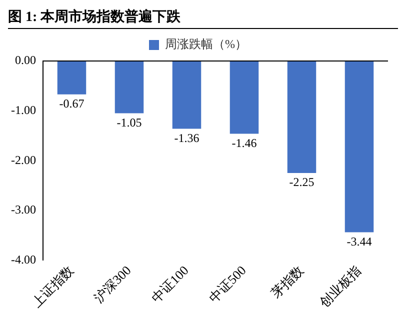 The width and height of the screenshot is (406, 330). I want to click on data-label: -1.36, so click(187, 137).